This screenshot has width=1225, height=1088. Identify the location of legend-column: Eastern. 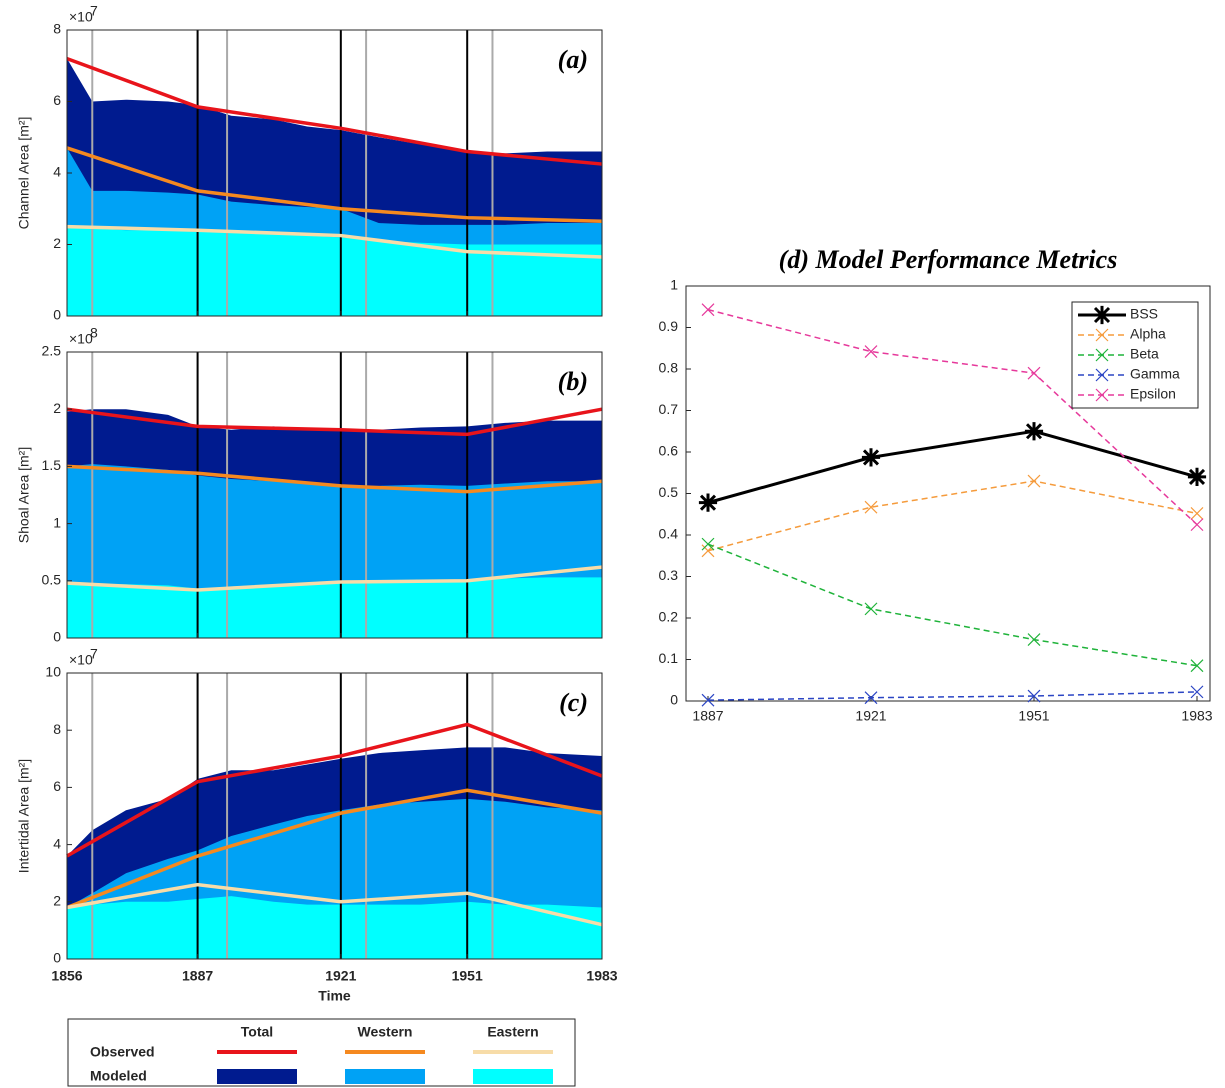
(512, 1032).